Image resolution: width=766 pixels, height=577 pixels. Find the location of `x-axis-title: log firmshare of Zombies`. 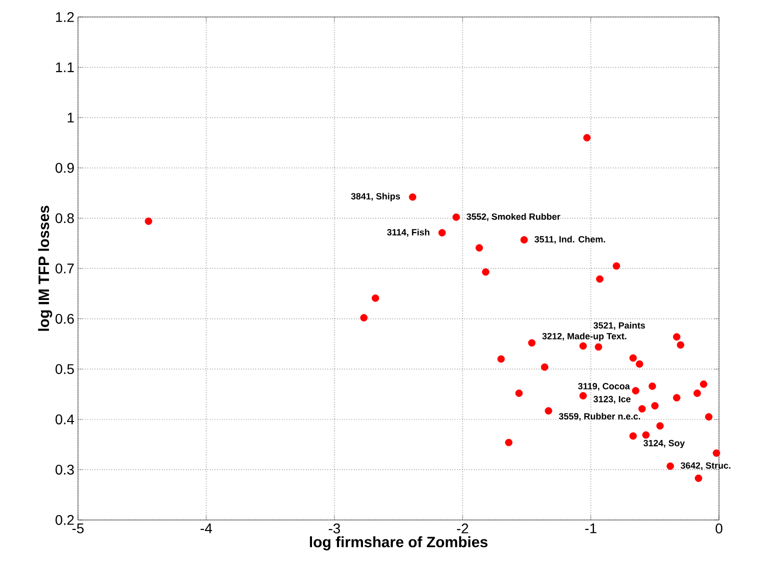

x-axis-title: log firmshare of Zombies is located at coordinates (399, 543).